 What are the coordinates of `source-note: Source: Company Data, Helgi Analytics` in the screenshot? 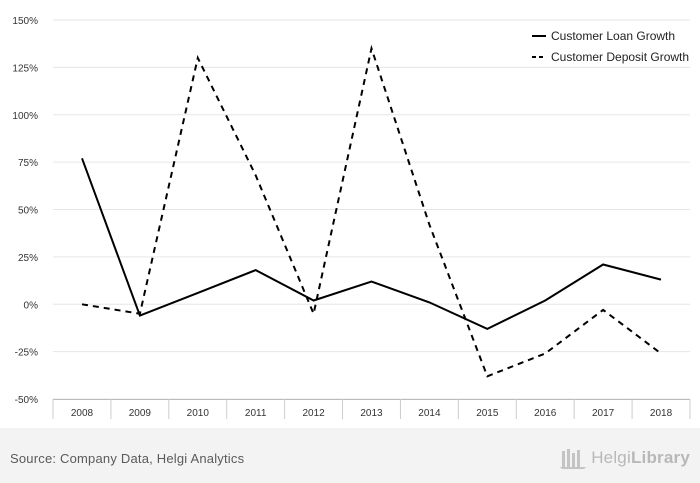 It's located at (127, 458).